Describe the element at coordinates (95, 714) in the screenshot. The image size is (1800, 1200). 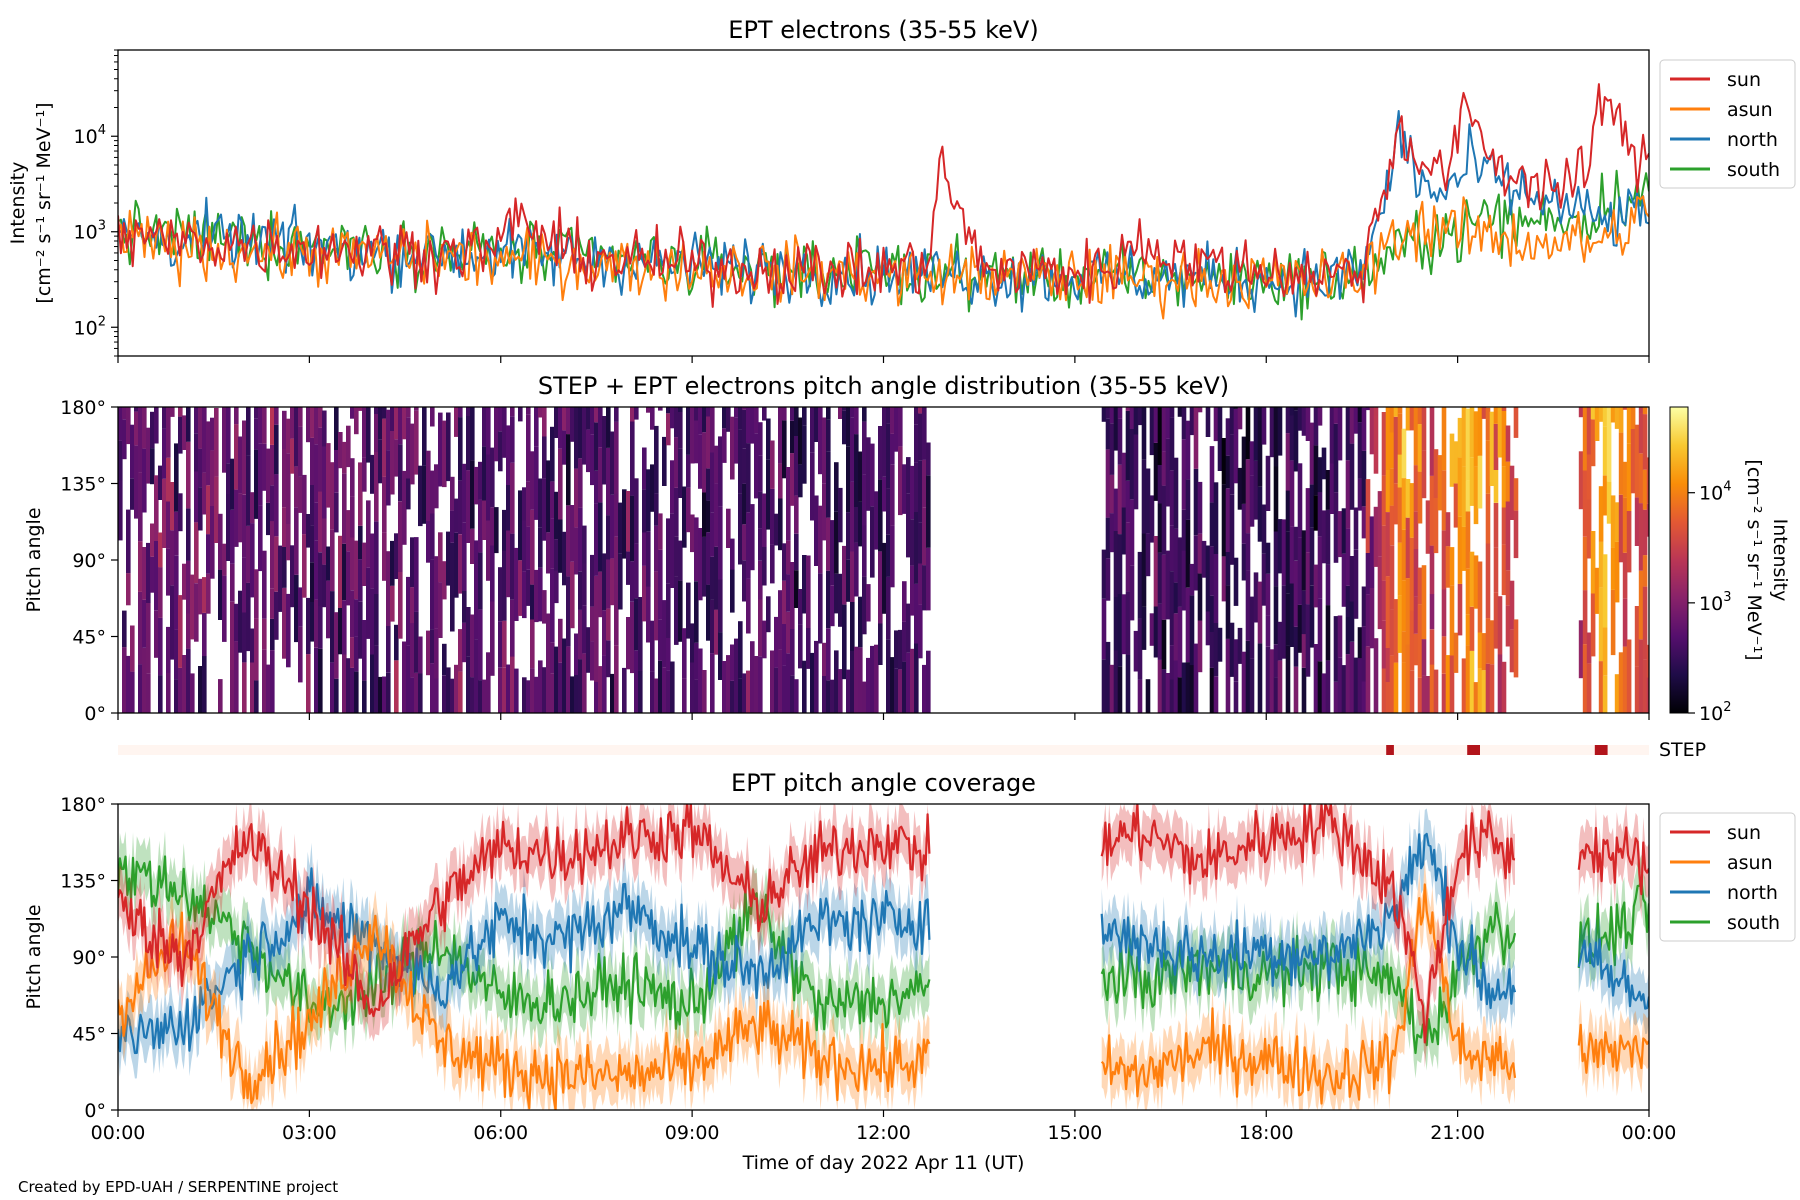
I see `panel2-ytick-label: 0°` at that location.